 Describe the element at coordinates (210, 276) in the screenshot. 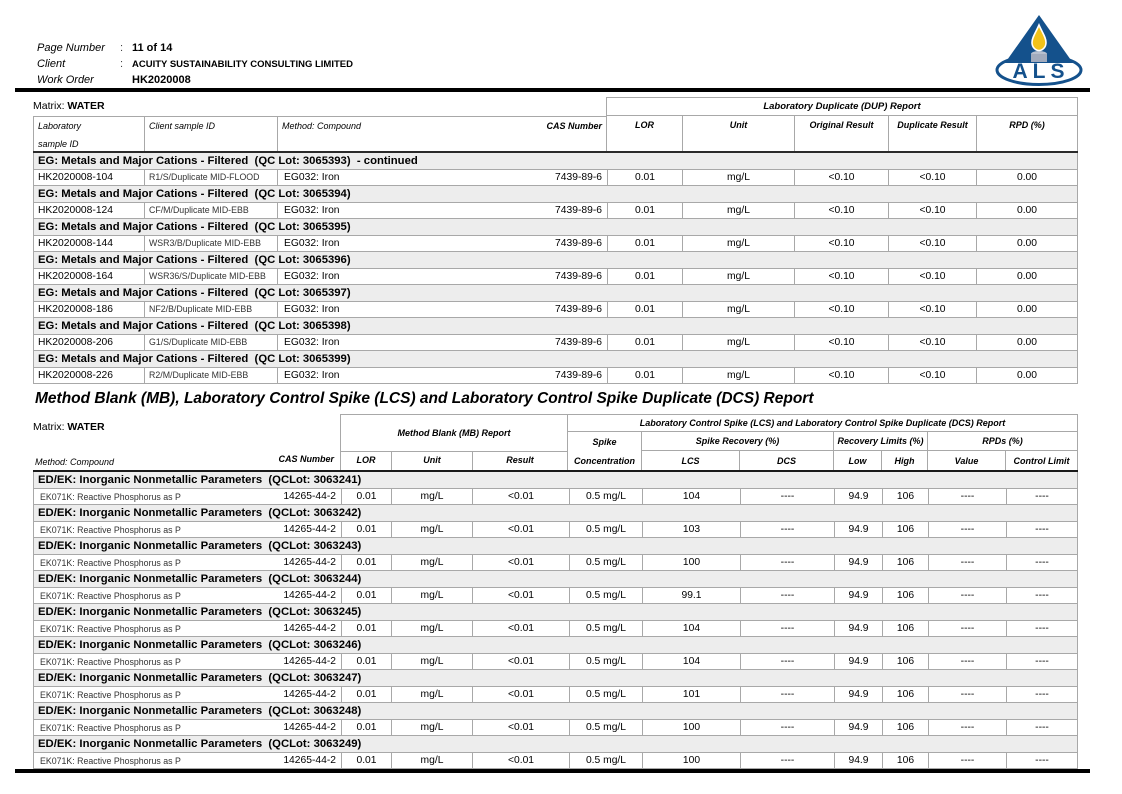

I see `cell-client_id: WSR36/S/Duplicate MID-EBB` at that location.